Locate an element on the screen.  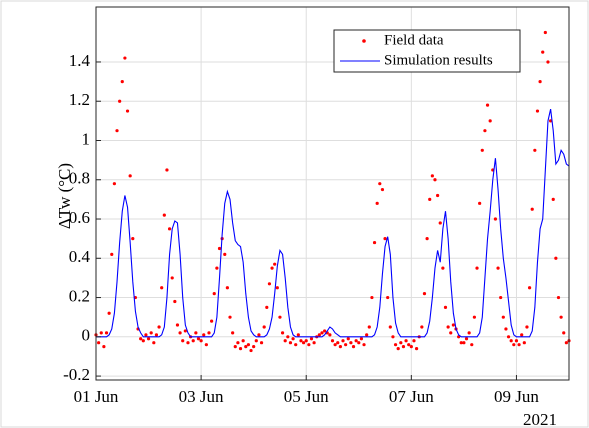
x-tick-label: 05 Jun is located at coordinates (306, 396).